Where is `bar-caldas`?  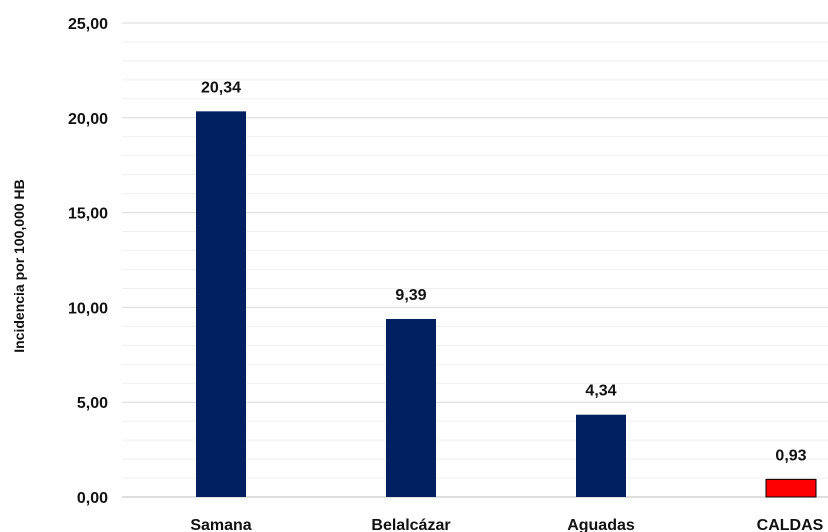 bar-caldas is located at coordinates (791, 488).